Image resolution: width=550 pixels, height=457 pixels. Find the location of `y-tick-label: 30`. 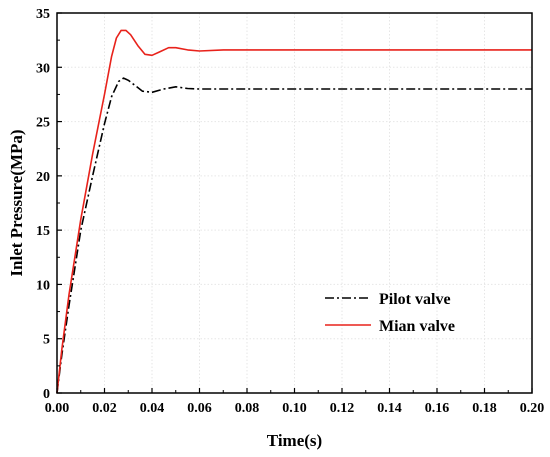

y-tick-label: 30 is located at coordinates (43, 68).